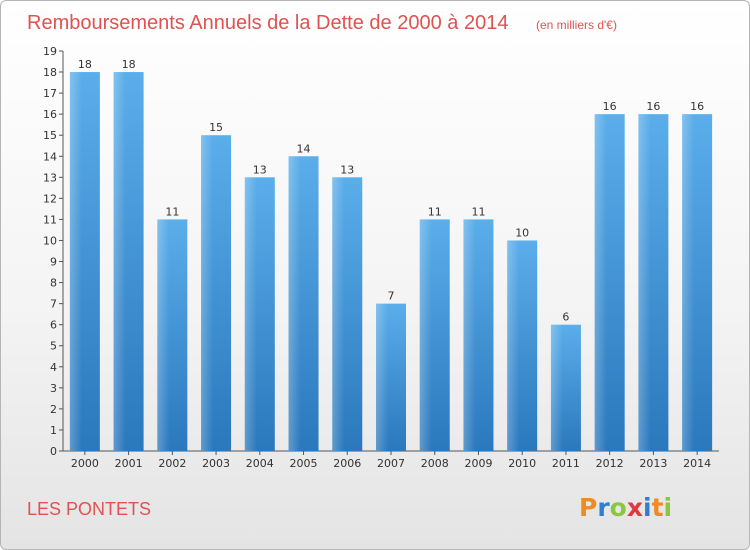 This screenshot has width=750, height=550. What do you see at coordinates (697, 463) in the screenshot?
I see `x-tick-label: 2014` at bounding box center [697, 463].